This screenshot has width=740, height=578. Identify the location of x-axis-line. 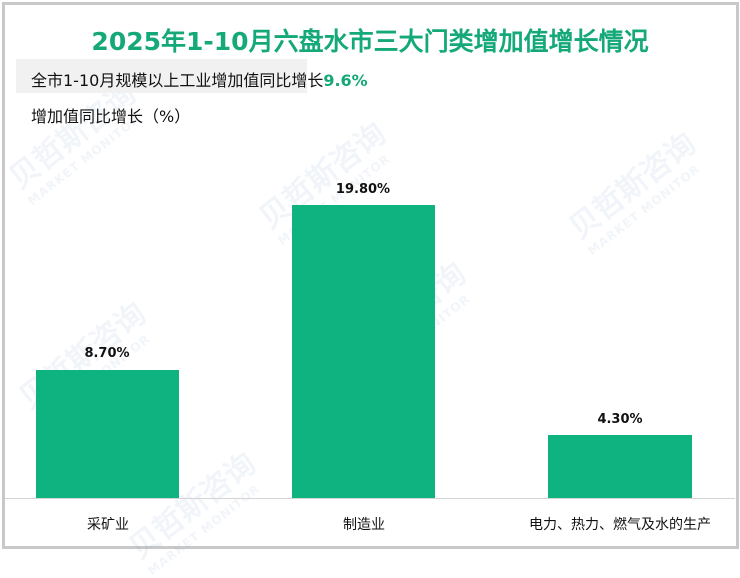
(370, 498).